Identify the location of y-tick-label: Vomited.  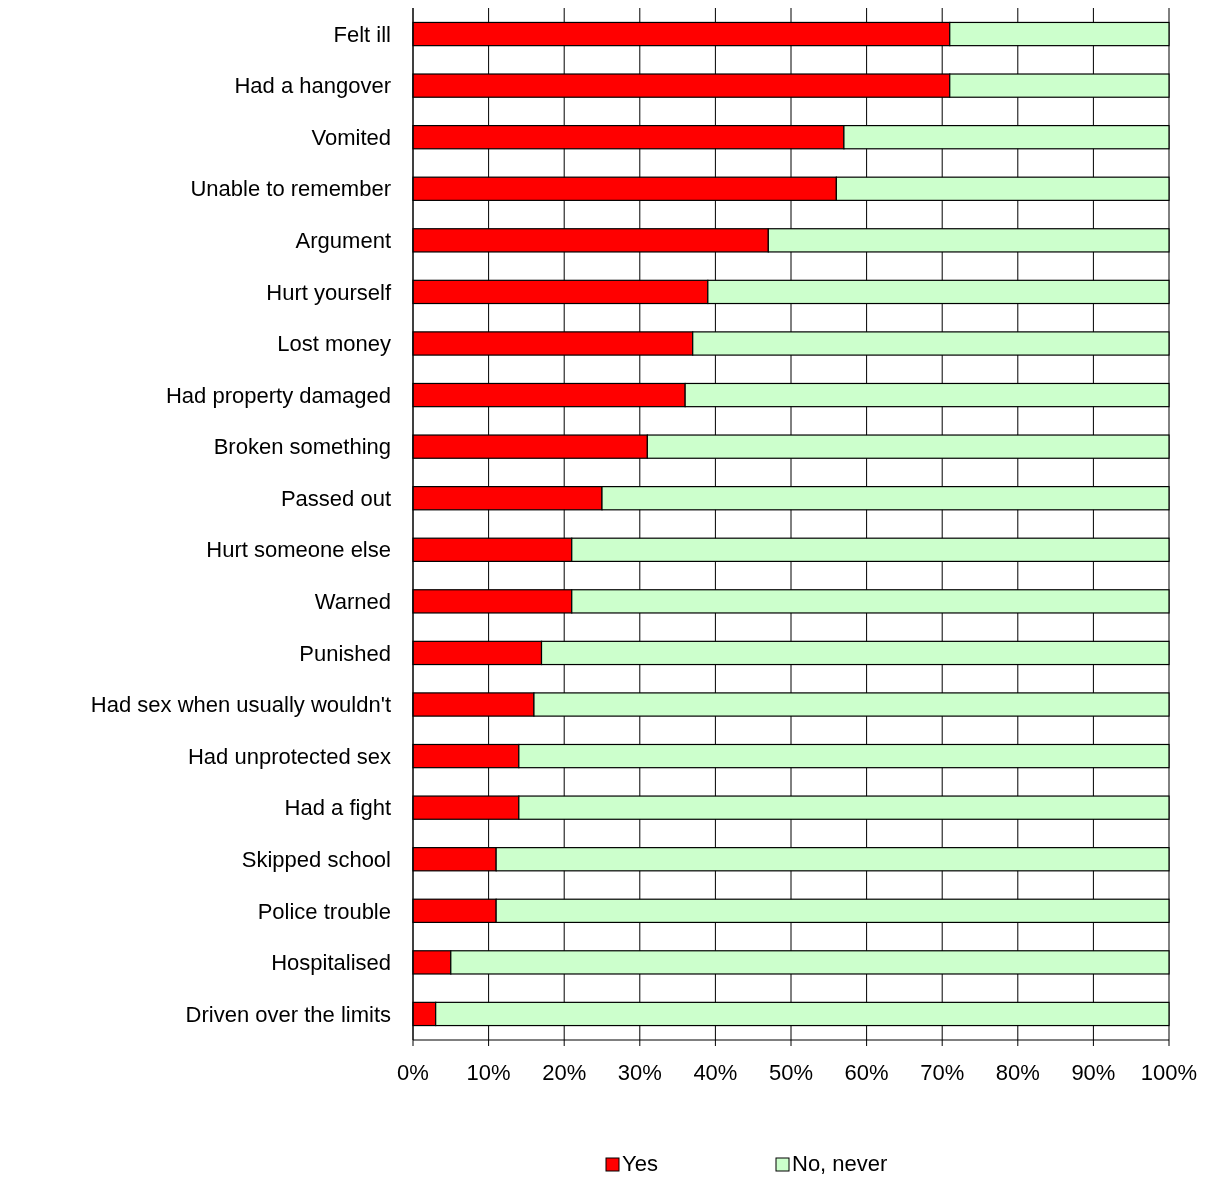
(351, 137).